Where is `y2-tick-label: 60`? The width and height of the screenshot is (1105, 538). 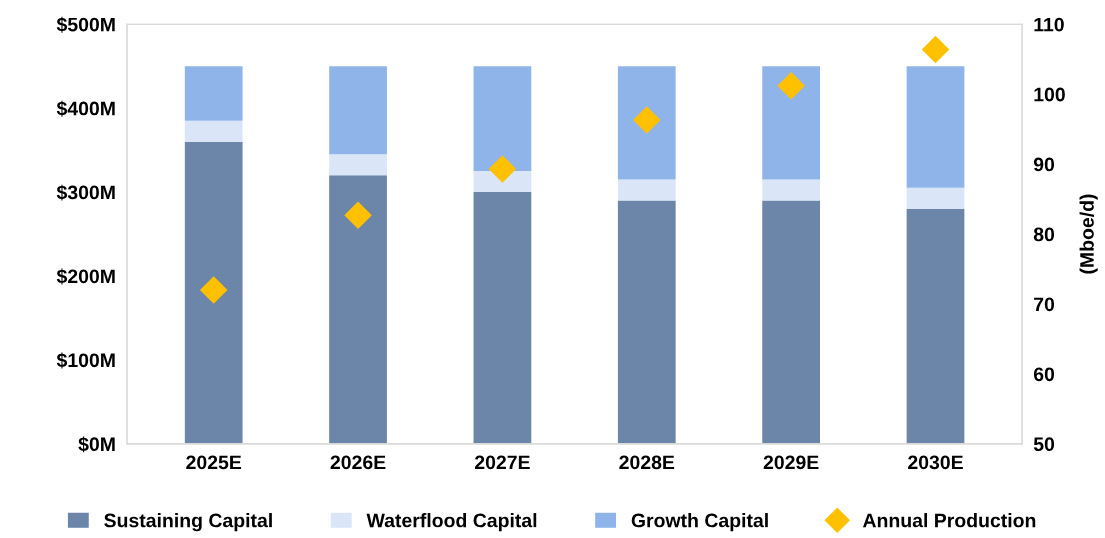 y2-tick-label: 60 is located at coordinates (1044, 374).